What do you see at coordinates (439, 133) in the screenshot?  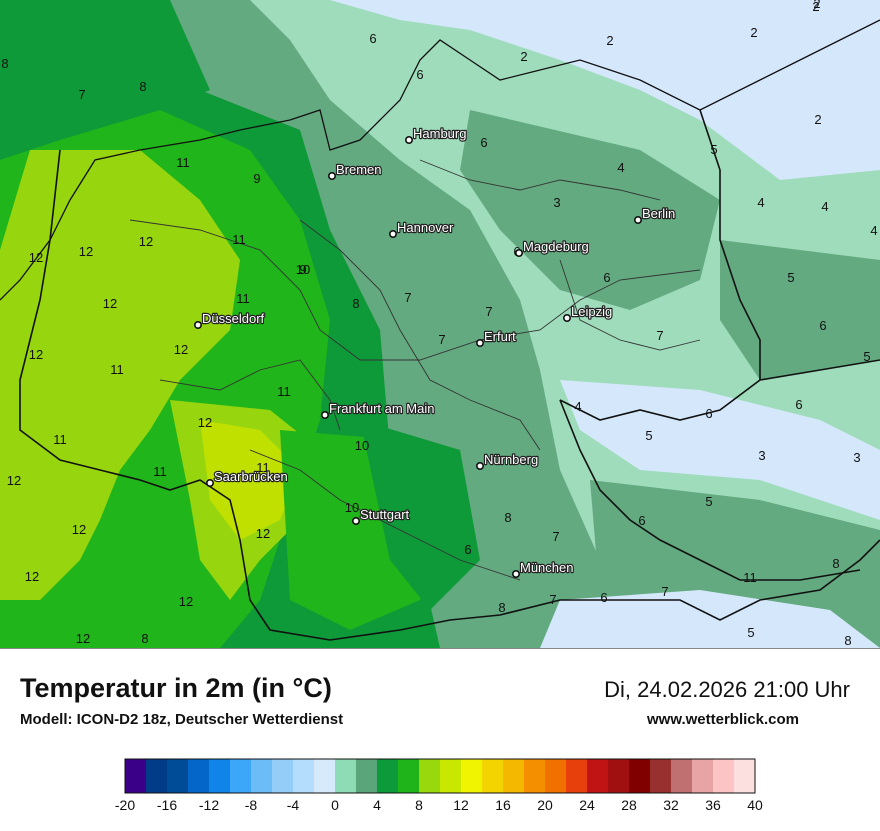 I see `city-label: Hamburg` at bounding box center [439, 133].